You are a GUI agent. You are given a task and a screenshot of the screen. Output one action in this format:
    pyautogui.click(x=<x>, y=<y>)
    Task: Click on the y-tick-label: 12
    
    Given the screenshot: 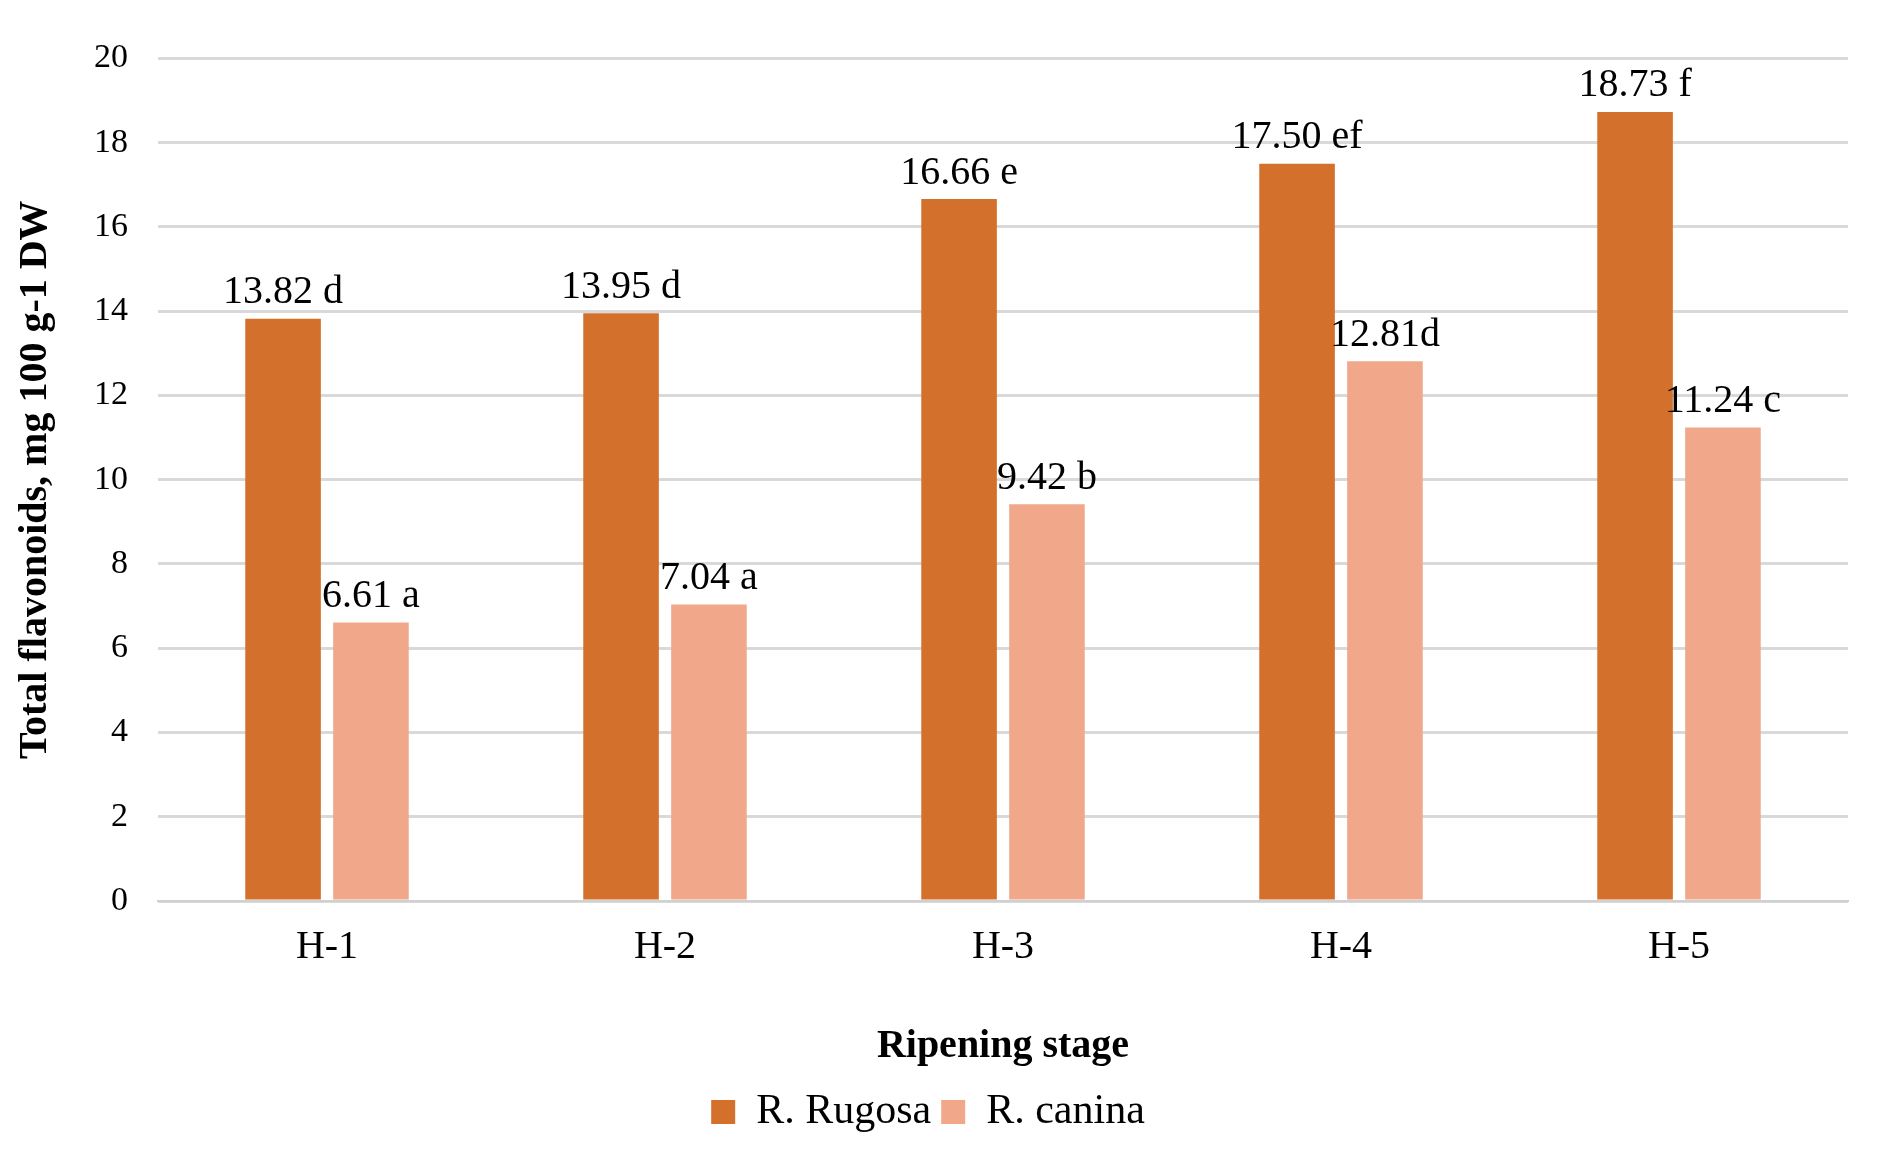 What is the action you would take?
    pyautogui.click(x=111, y=393)
    